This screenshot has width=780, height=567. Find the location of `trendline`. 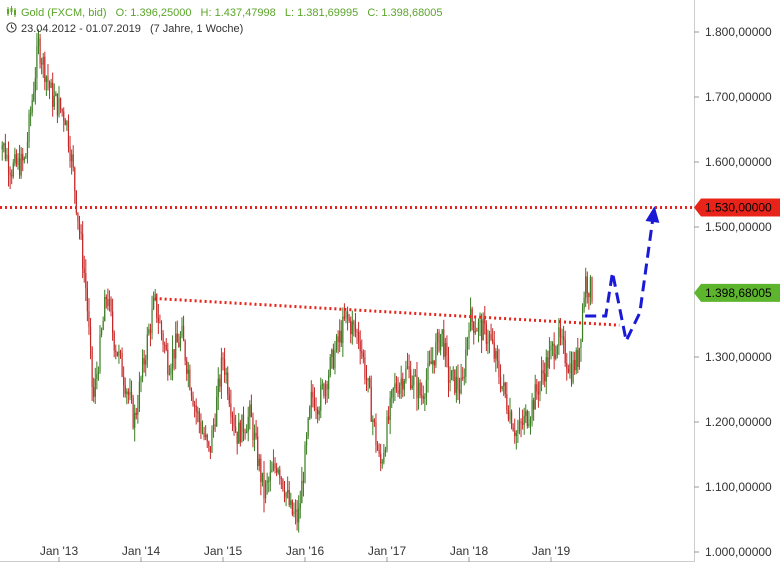

trendline is located at coordinates (387, 312).